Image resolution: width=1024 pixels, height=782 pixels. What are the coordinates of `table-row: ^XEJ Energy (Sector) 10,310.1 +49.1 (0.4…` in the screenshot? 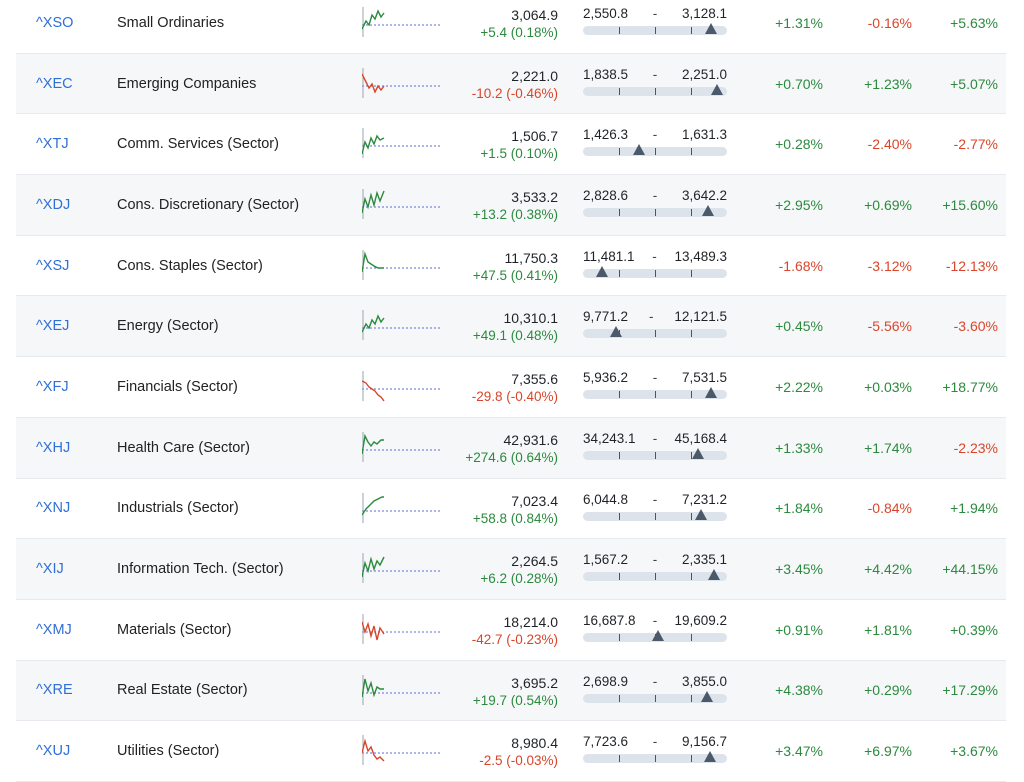 It's located at (511, 327).